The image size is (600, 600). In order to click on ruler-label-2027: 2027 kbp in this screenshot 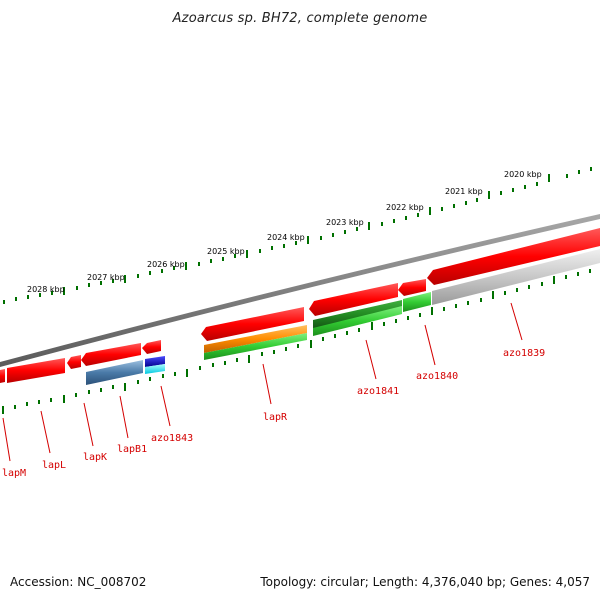, I will do `click(106, 277)`.